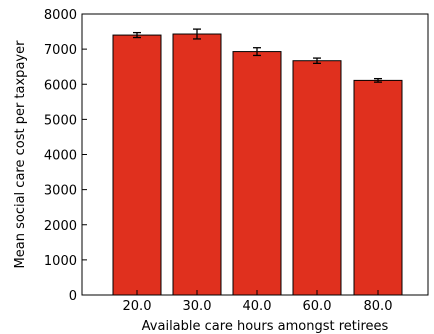 Image resolution: width=434 pixels, height=334 pixels. I want to click on bar-20.0, so click(137, 165).